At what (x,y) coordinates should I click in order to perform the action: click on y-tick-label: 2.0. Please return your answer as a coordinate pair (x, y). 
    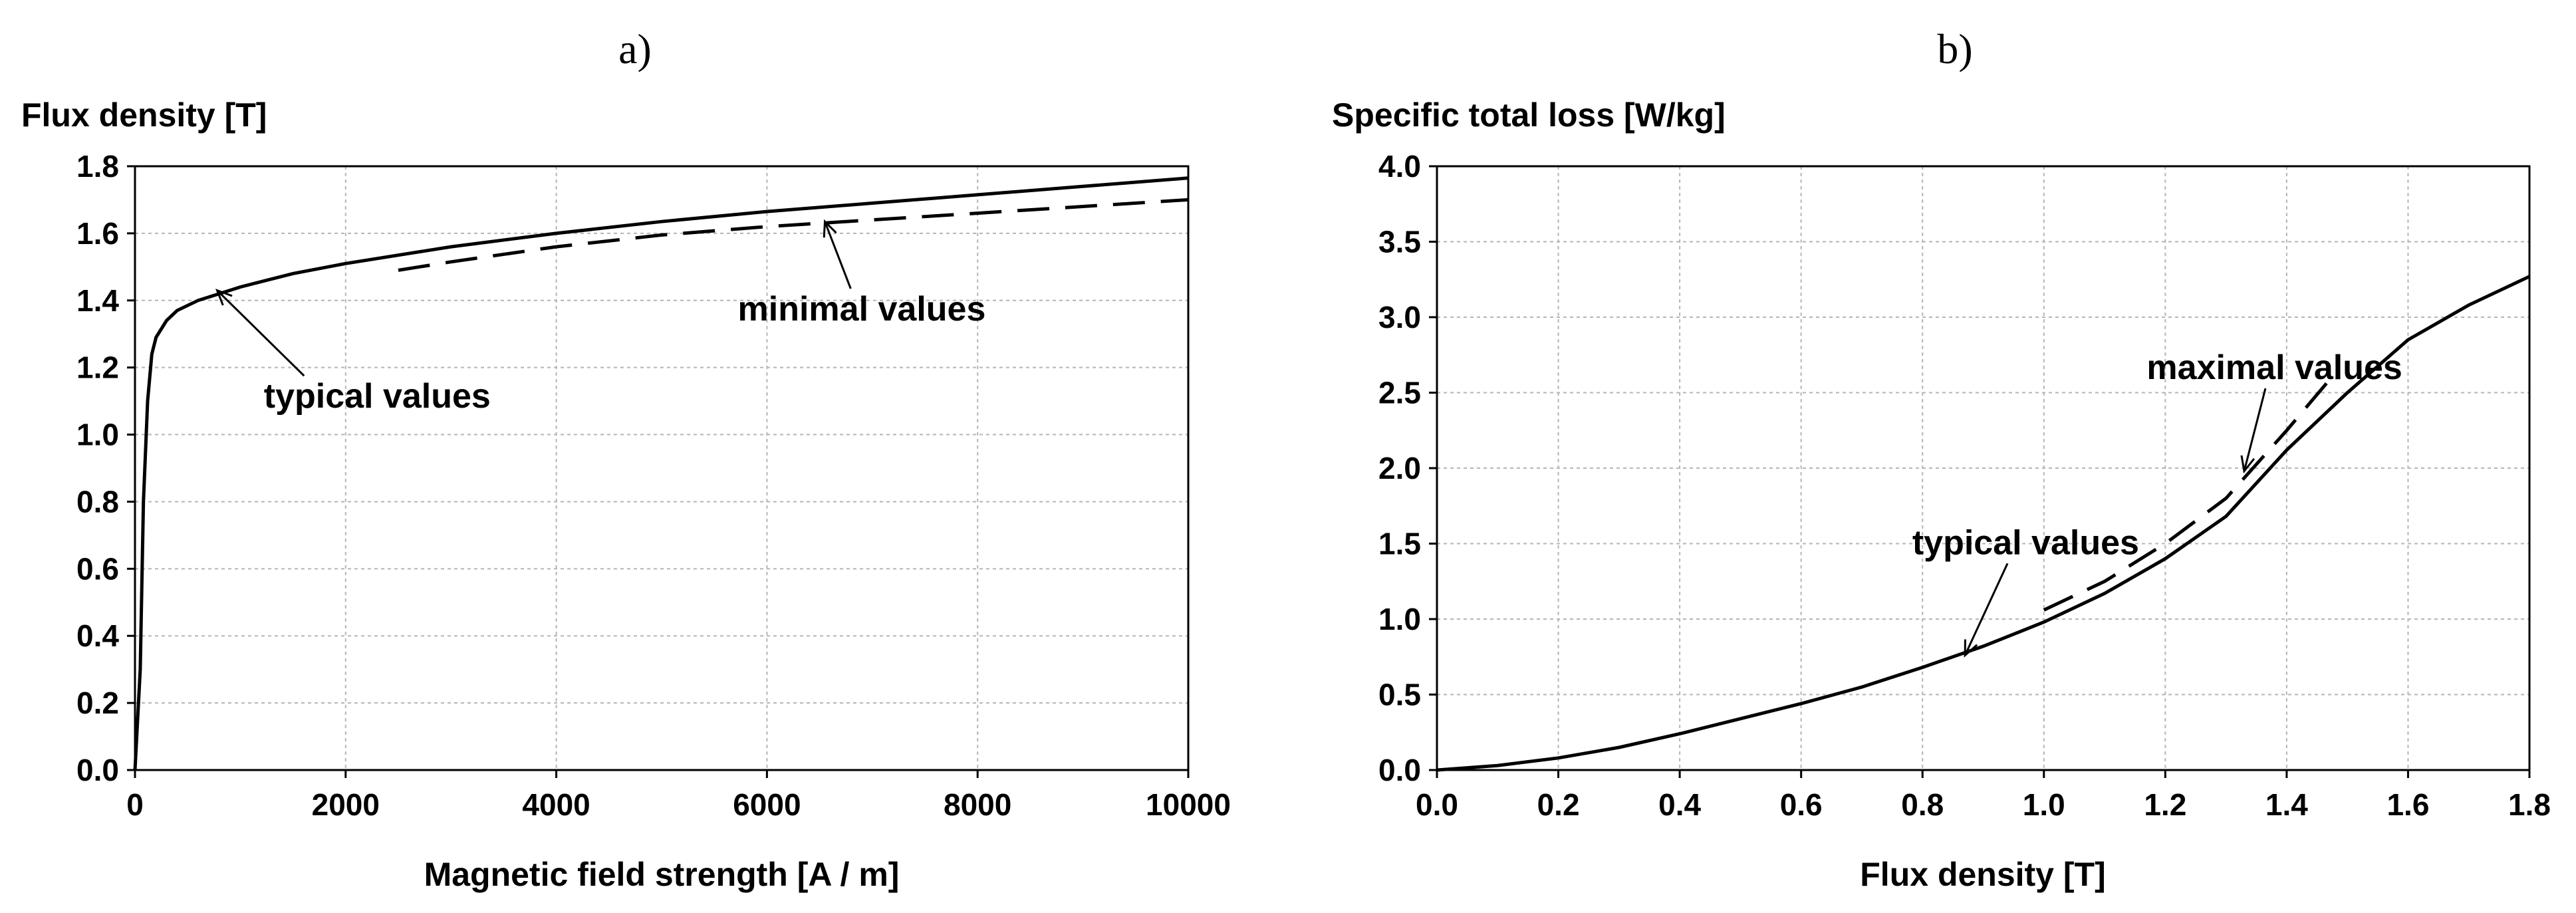
    Looking at the image, I should click on (1400, 468).